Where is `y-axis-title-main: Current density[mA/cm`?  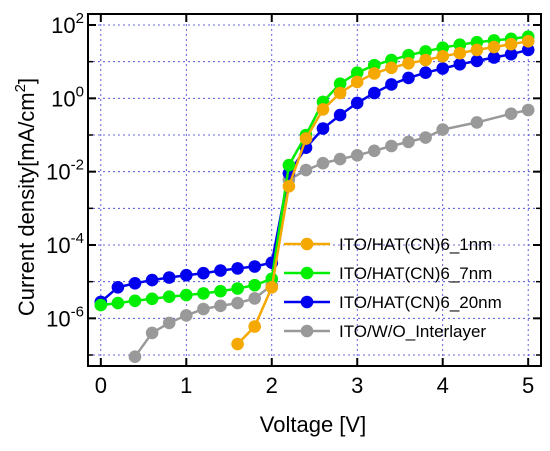 y-axis-title-main: Current density[mA/cm is located at coordinates (26, 204).